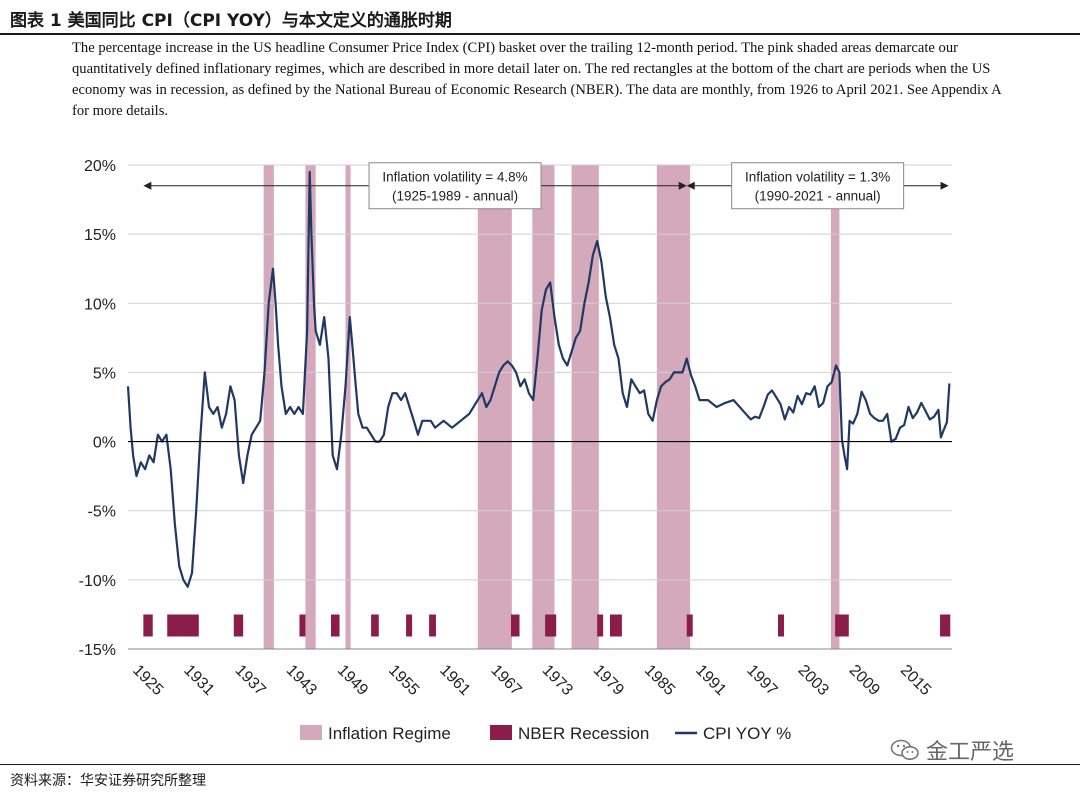  Describe the element at coordinates (454, 177) in the screenshot. I see `annotation-text: Inflation volatility = 4.8%` at that location.